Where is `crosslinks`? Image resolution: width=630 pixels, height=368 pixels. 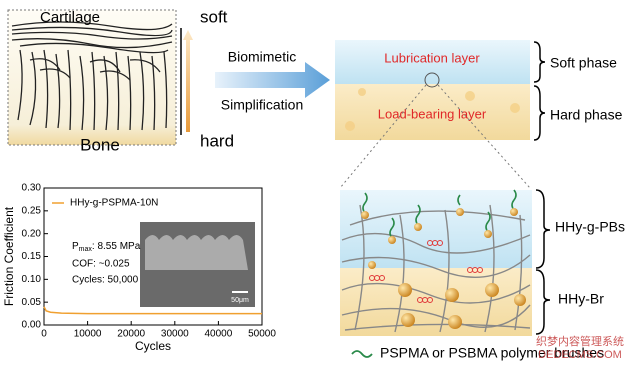 crosslinks is located at coordinates (426, 271).